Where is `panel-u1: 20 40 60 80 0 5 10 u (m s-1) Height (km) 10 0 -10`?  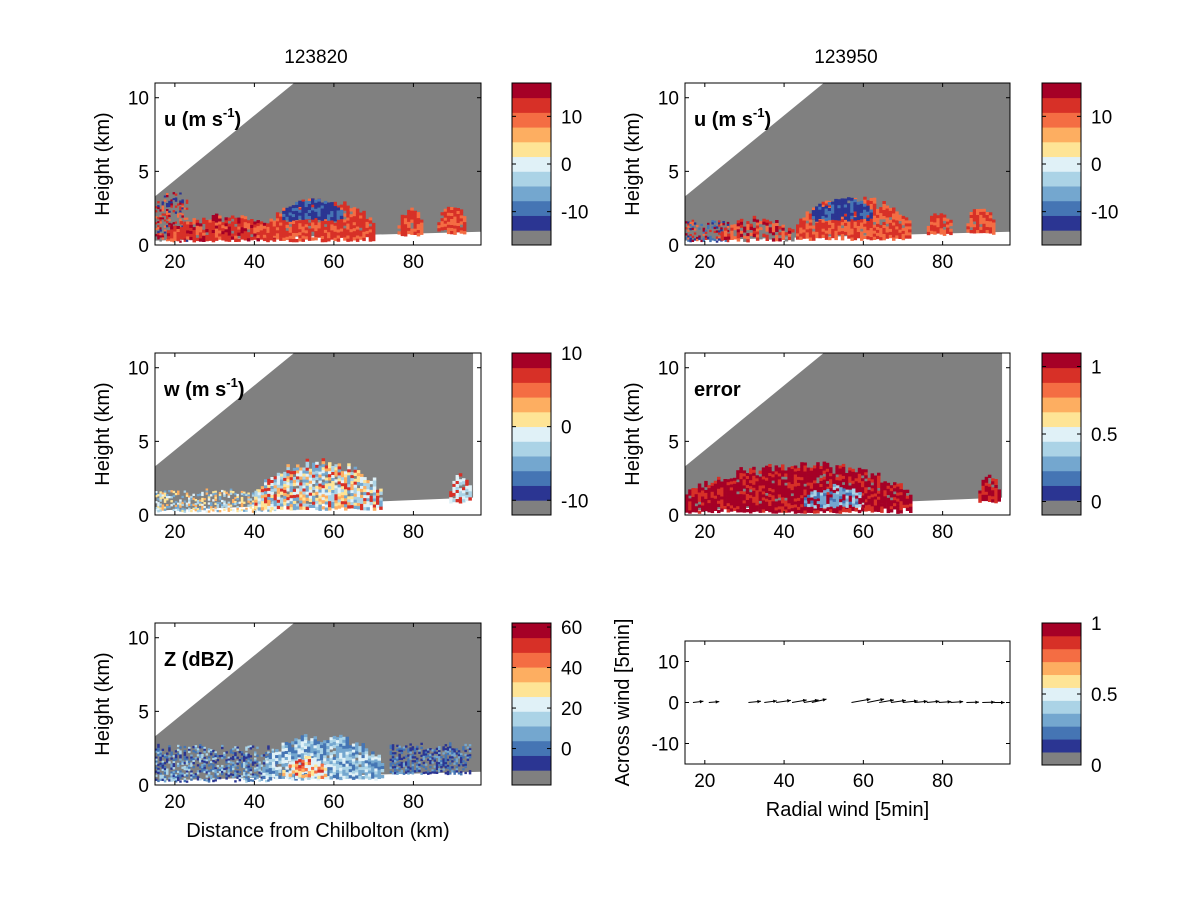
panel-u1: 20 40 60 80 0 5 10 u (m s-1) Height (km) 10 0 -10 is located at coordinates (340, 177).